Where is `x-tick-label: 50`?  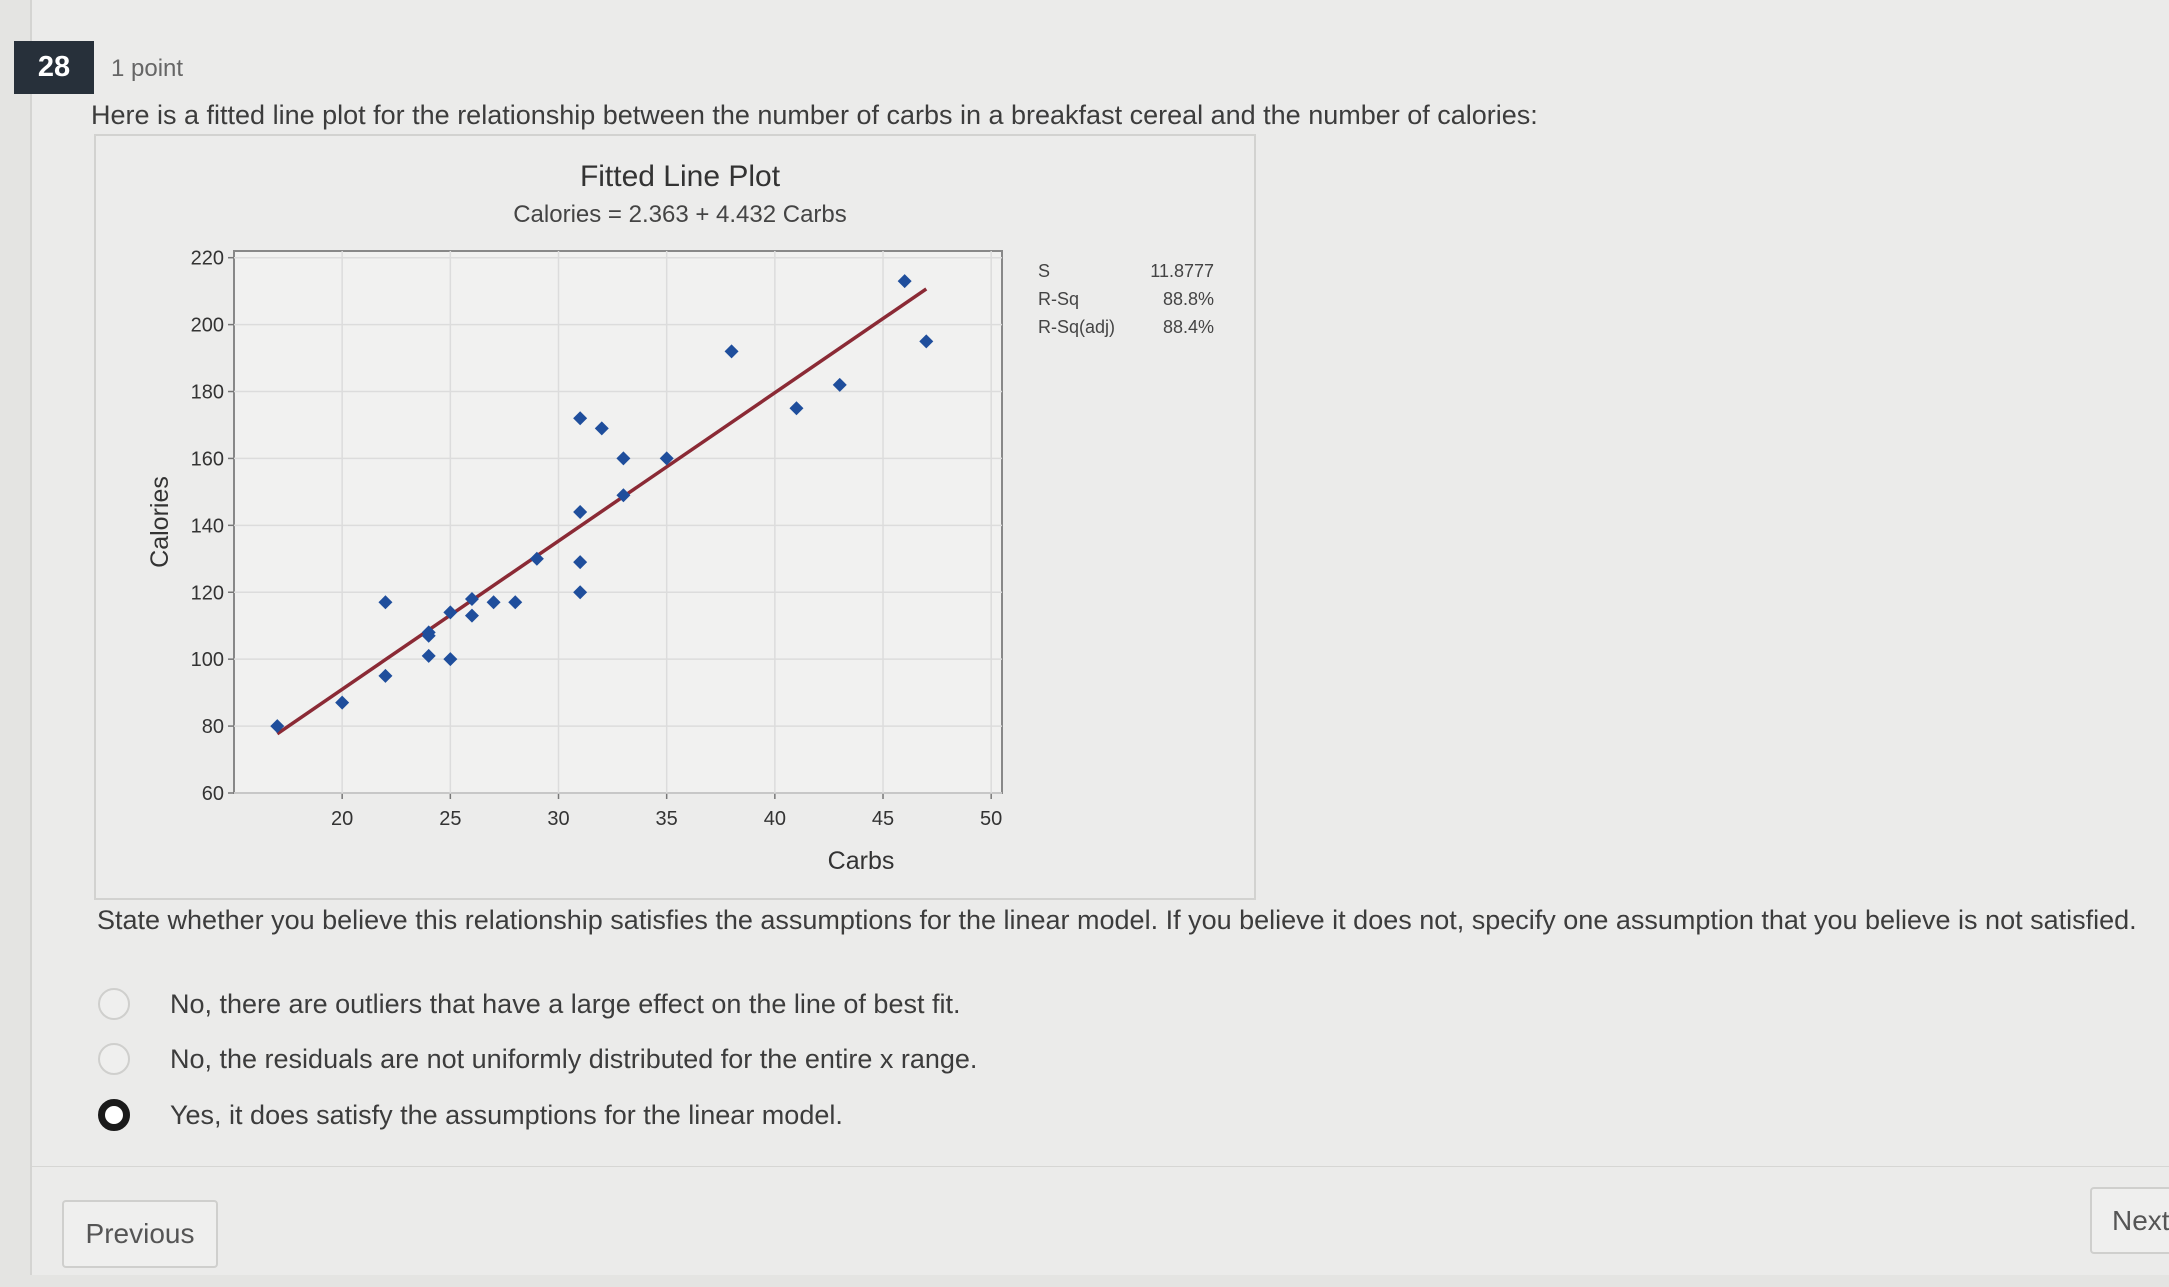 x-tick-label: 50 is located at coordinates (991, 819).